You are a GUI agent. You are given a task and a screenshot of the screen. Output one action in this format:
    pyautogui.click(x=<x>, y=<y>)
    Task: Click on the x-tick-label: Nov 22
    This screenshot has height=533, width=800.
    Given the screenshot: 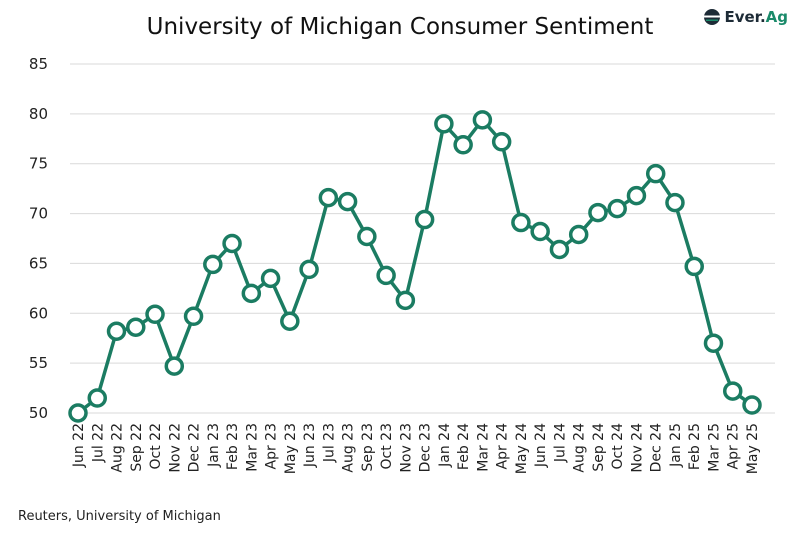 What is the action you would take?
    pyautogui.click(x=175, y=448)
    